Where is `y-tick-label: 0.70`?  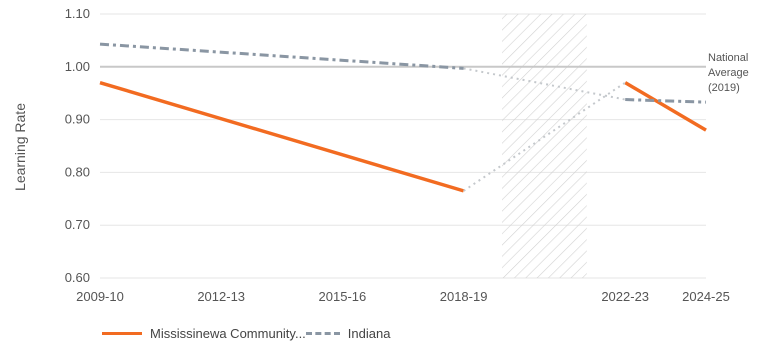 y-tick-label: 0.70 is located at coordinates (77, 224).